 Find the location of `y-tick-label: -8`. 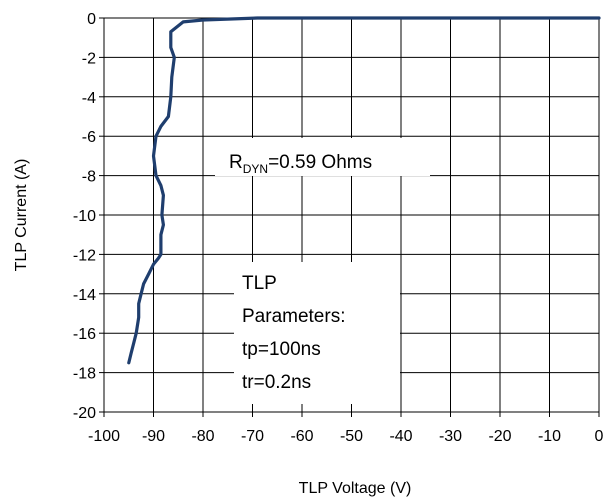

y-tick-label: -8 is located at coordinates (89, 177).